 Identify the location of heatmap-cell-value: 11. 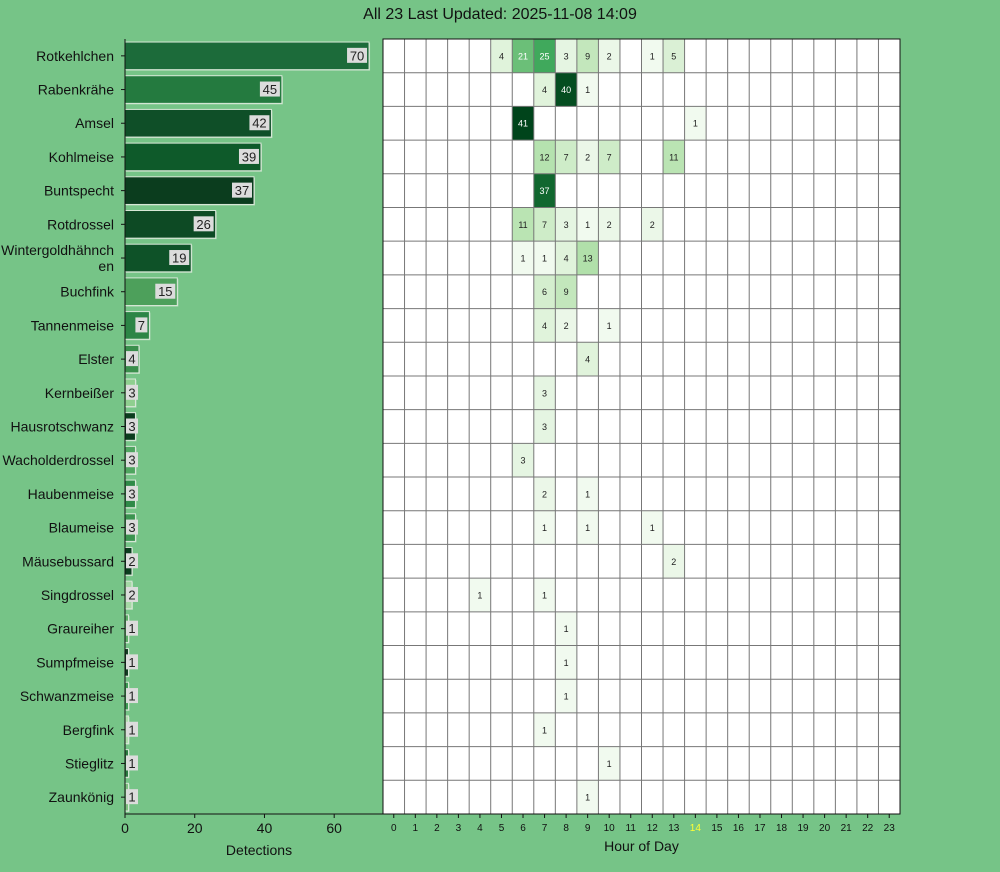
(522, 225).